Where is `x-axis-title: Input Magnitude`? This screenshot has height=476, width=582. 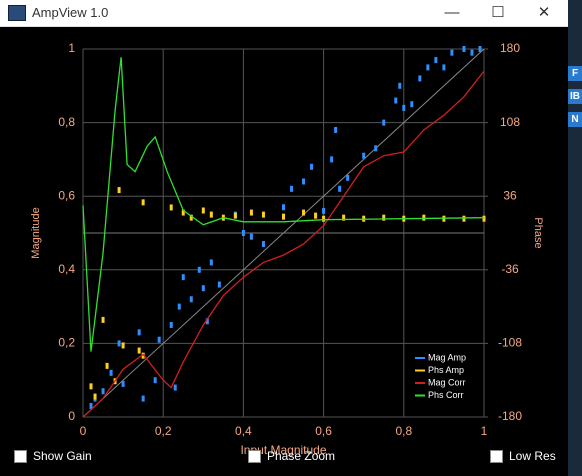
x-axis-title: Input Magnitude is located at coordinates (283, 450).